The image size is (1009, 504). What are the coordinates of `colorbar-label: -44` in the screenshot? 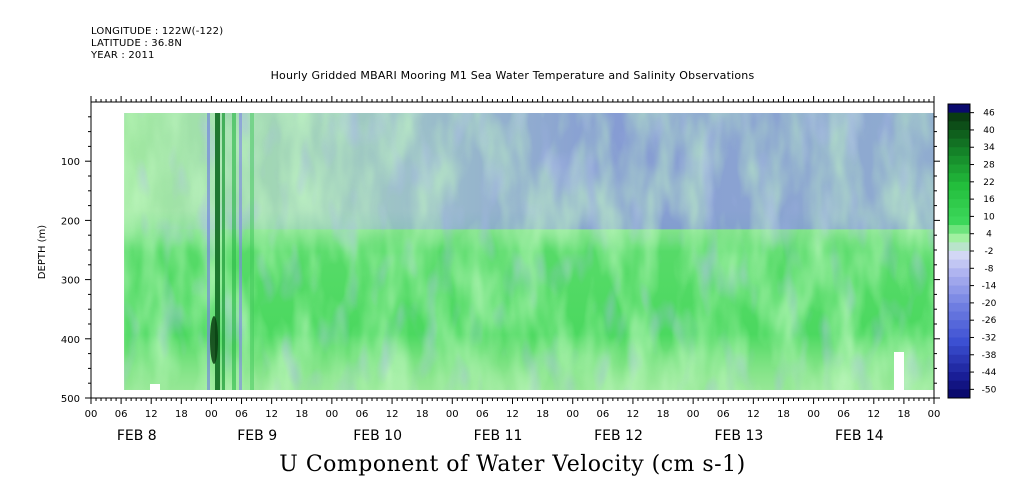 It's located at (989, 373).